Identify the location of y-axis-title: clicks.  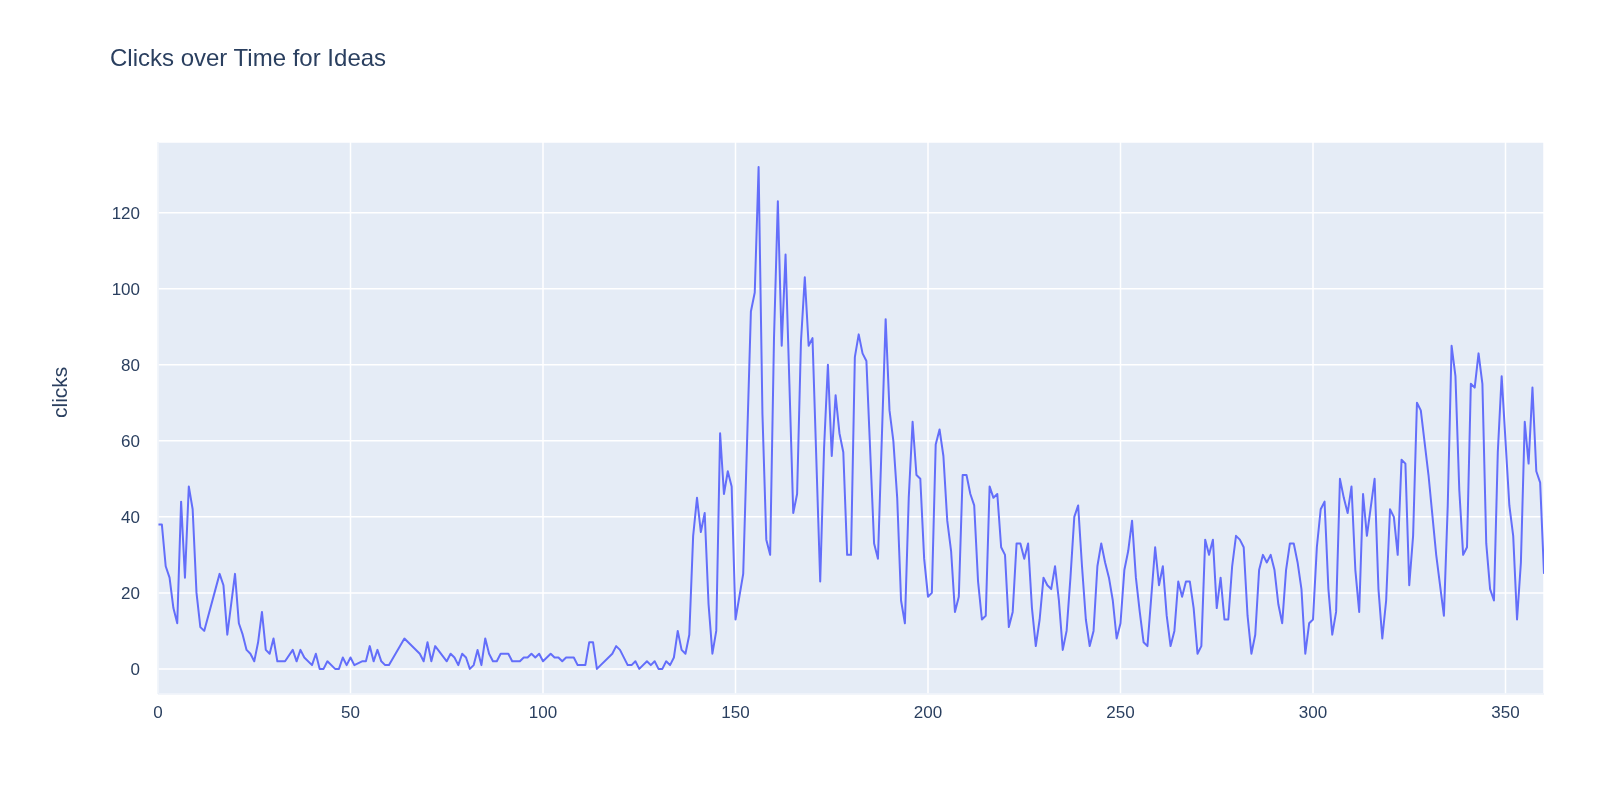
(60, 392).